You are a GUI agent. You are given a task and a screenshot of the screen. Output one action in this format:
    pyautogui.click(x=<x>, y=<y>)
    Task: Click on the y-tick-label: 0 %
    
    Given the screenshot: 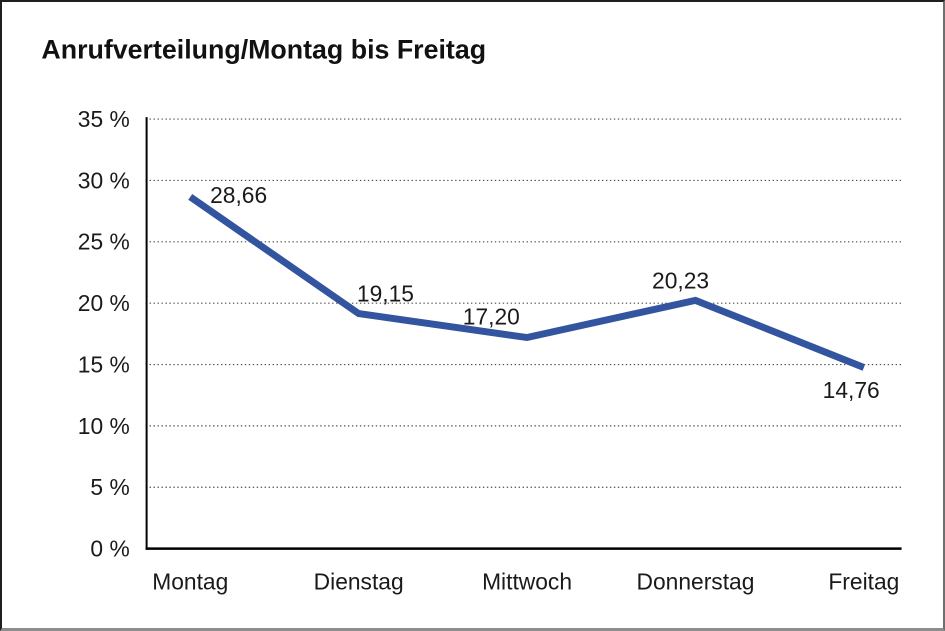 What is the action you would take?
    pyautogui.click(x=109, y=549)
    